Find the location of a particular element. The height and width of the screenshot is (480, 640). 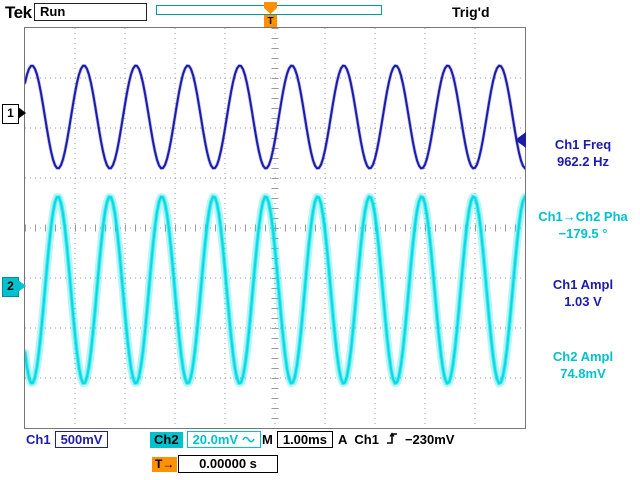

ch2-marker-arrow-icon is located at coordinates (22, 286).